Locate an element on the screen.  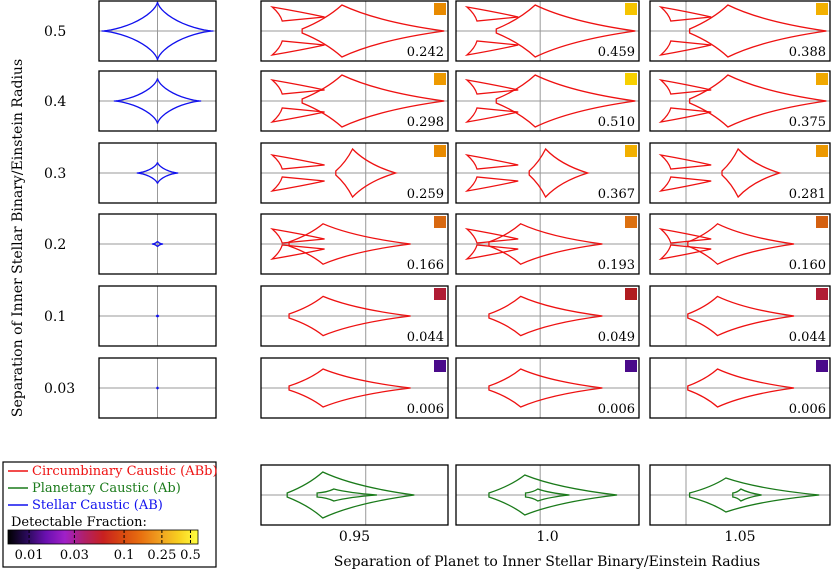
row-label: 0.3 is located at coordinates (55, 174).